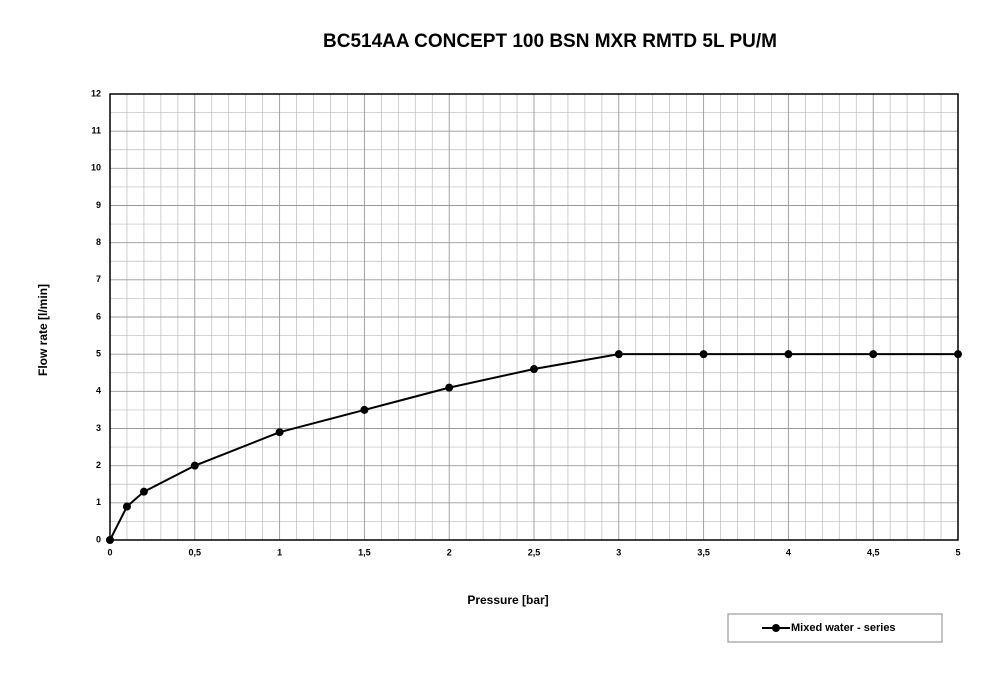 The height and width of the screenshot is (683, 1007). What do you see at coordinates (776, 628) in the screenshot?
I see `legend-marker` at bounding box center [776, 628].